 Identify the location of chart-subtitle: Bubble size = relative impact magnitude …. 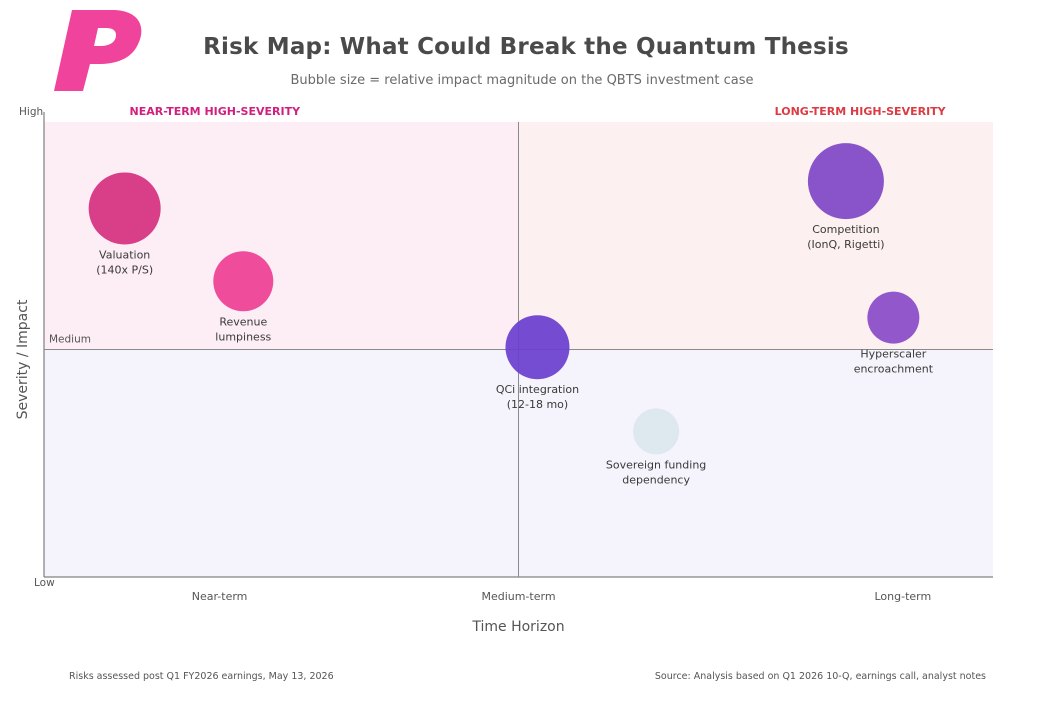
(522, 80).